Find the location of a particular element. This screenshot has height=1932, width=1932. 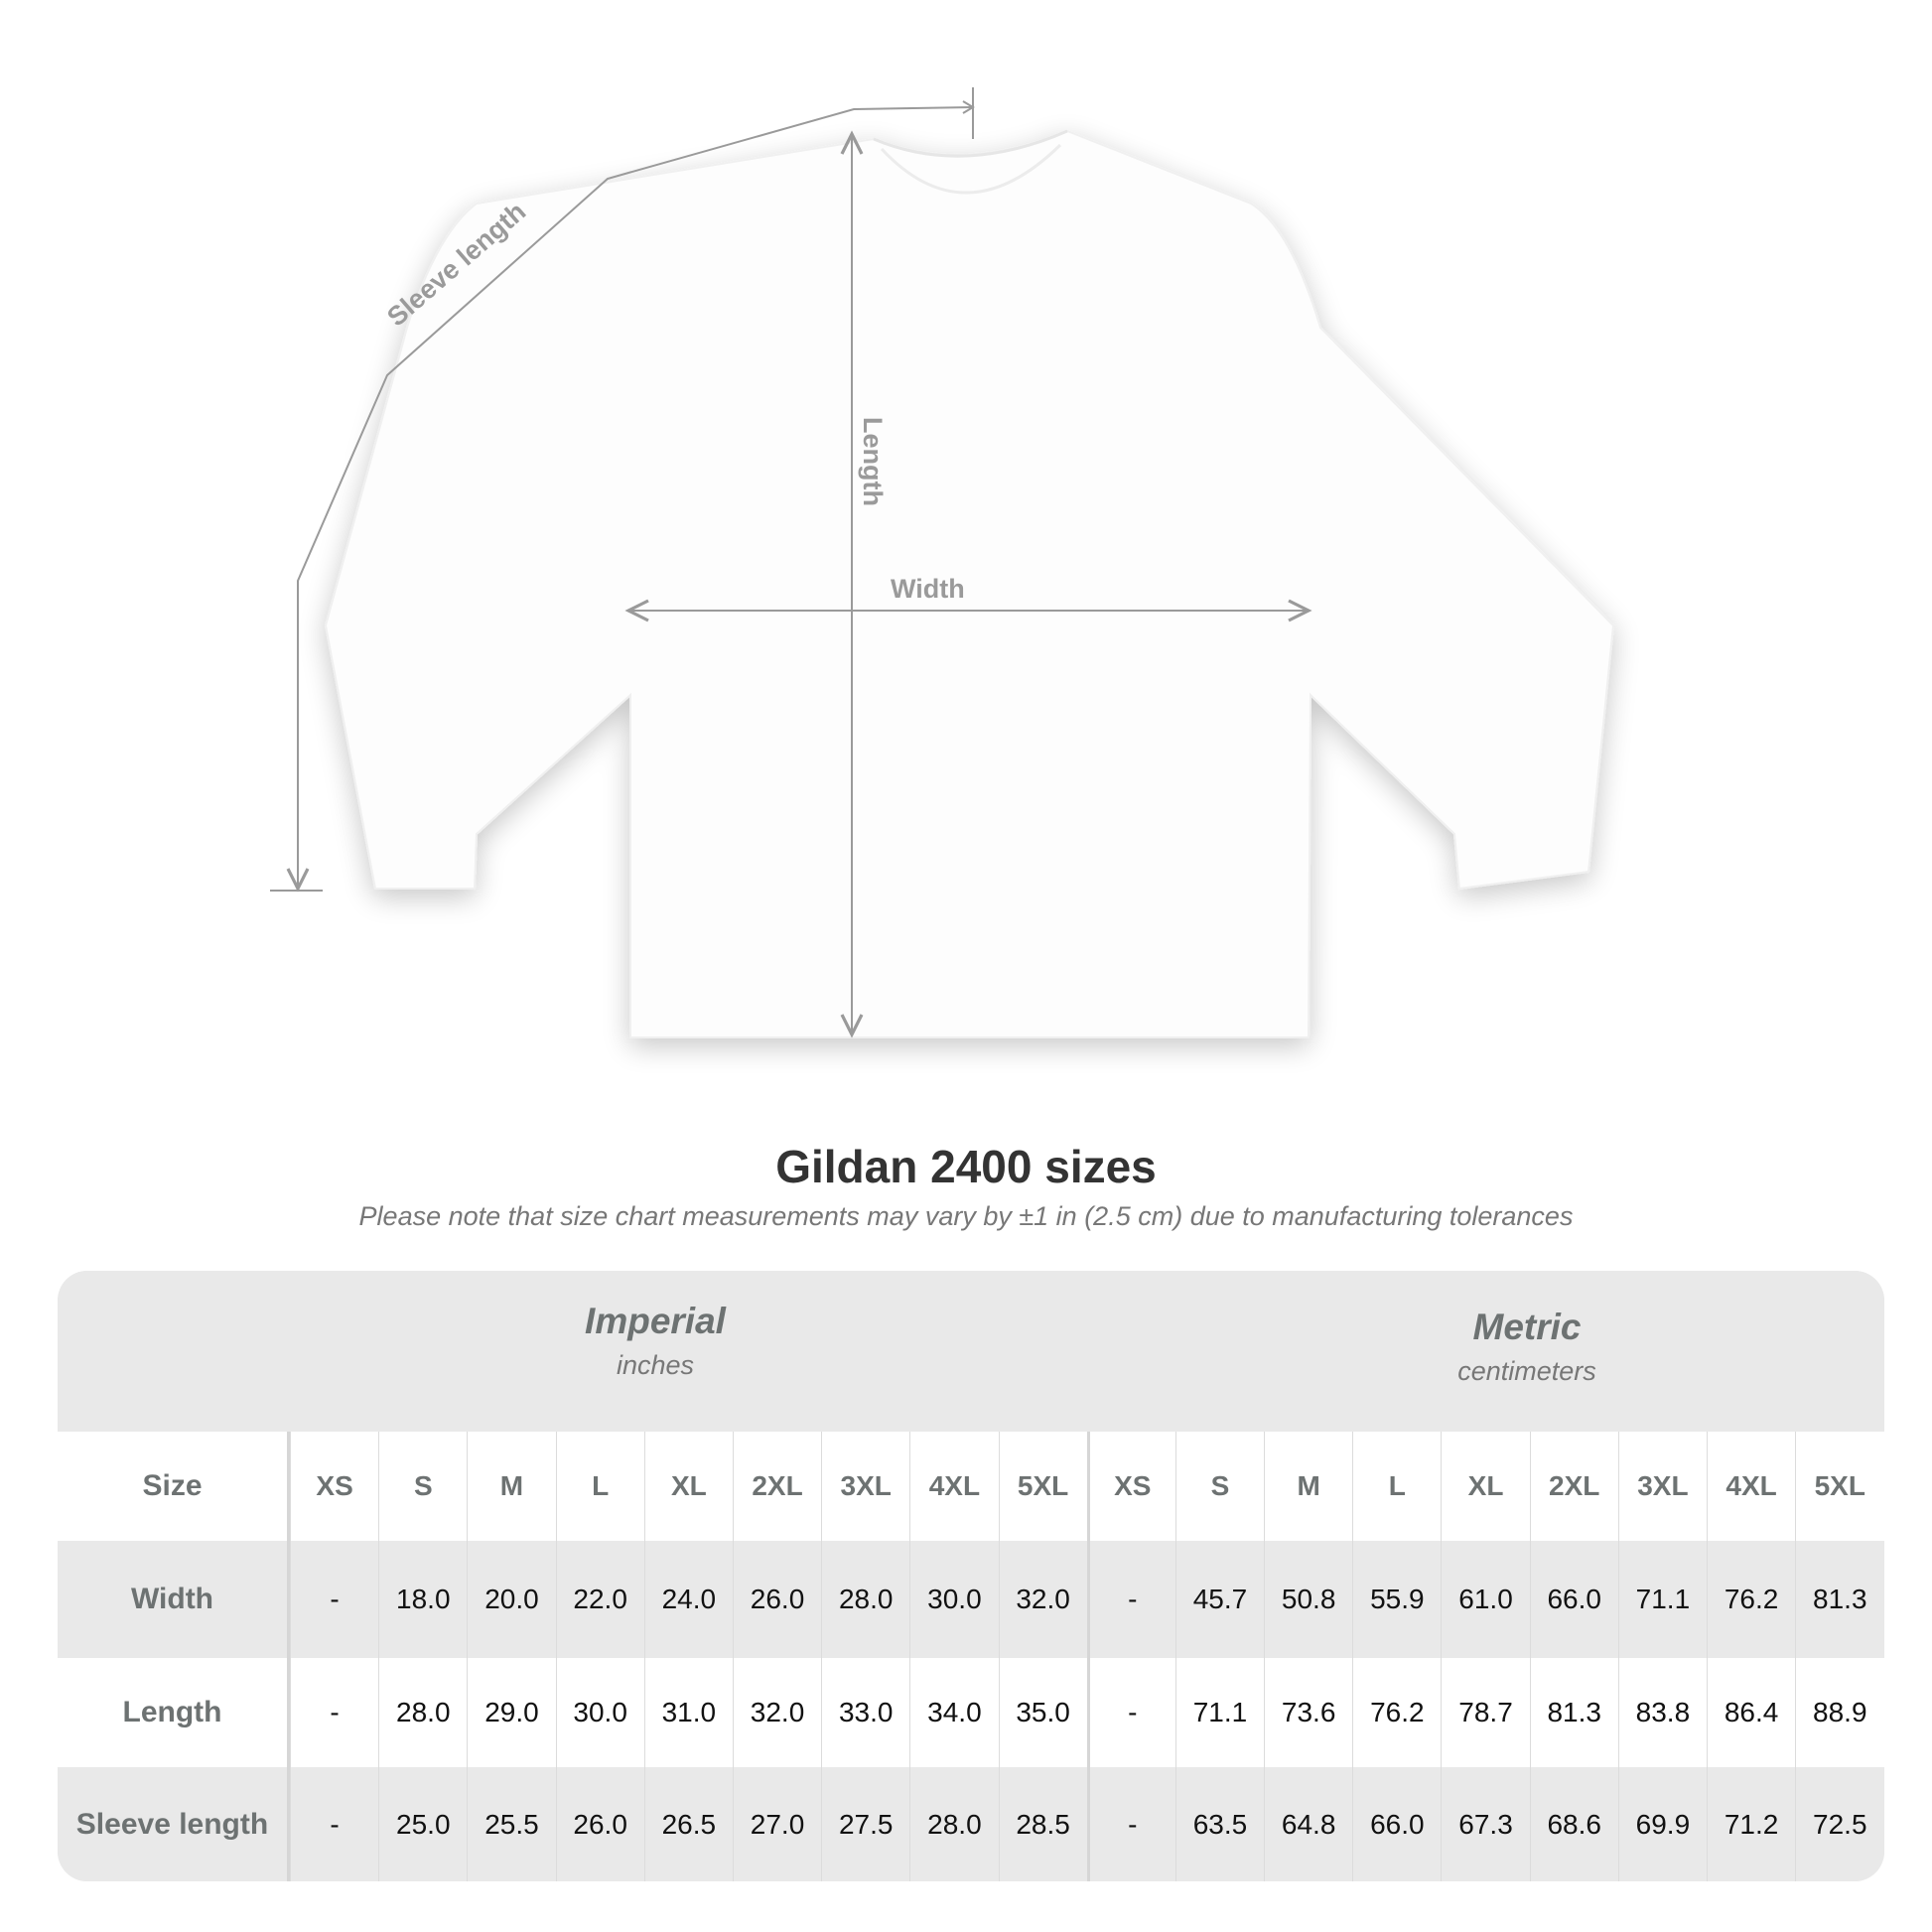

imperial-size-header: 5XL is located at coordinates (1042, 1486).